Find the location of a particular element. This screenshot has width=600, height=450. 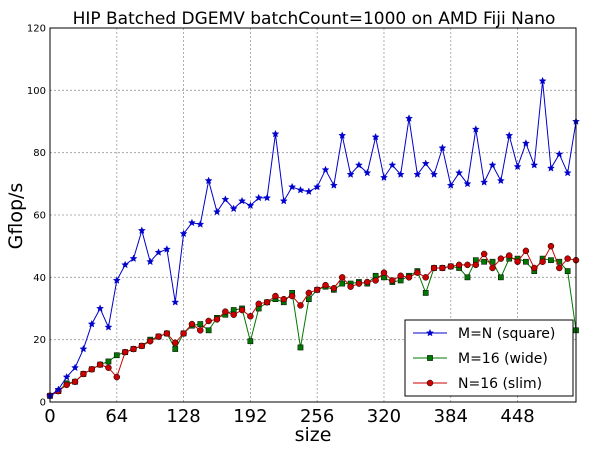

x-axis-label: size is located at coordinates (313, 435).